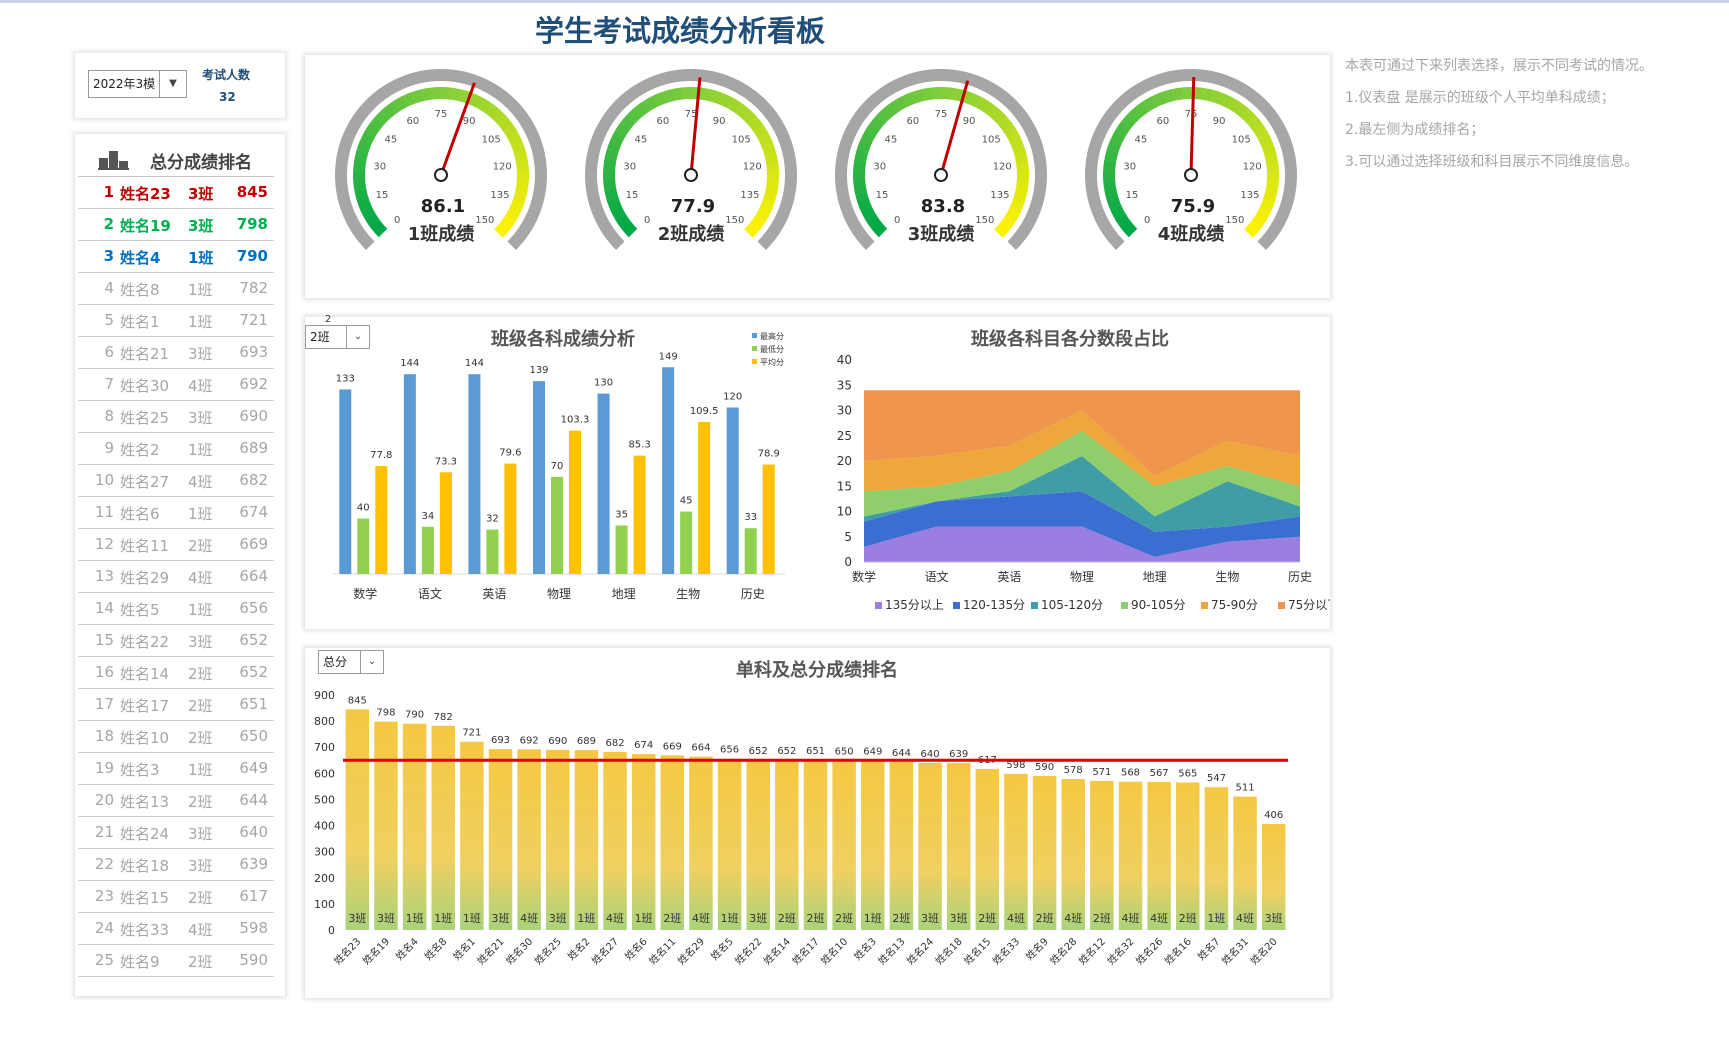 Image resolution: width=1729 pixels, height=1041 pixels. What do you see at coordinates (200, 834) in the screenshot?
I see `ranking-class: 3班` at bounding box center [200, 834].